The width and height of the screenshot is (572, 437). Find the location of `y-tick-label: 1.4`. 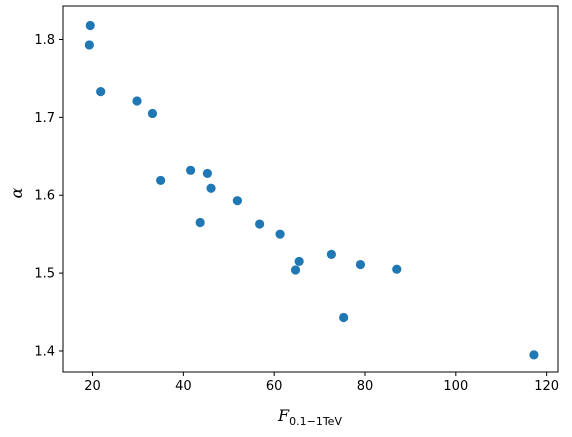

y-tick-label: 1.4 is located at coordinates (44, 351).